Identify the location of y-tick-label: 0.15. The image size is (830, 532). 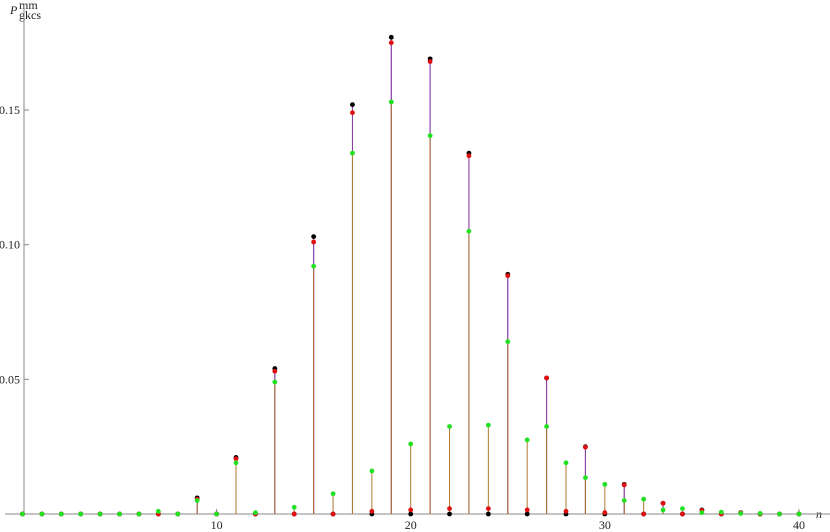
(10, 110).